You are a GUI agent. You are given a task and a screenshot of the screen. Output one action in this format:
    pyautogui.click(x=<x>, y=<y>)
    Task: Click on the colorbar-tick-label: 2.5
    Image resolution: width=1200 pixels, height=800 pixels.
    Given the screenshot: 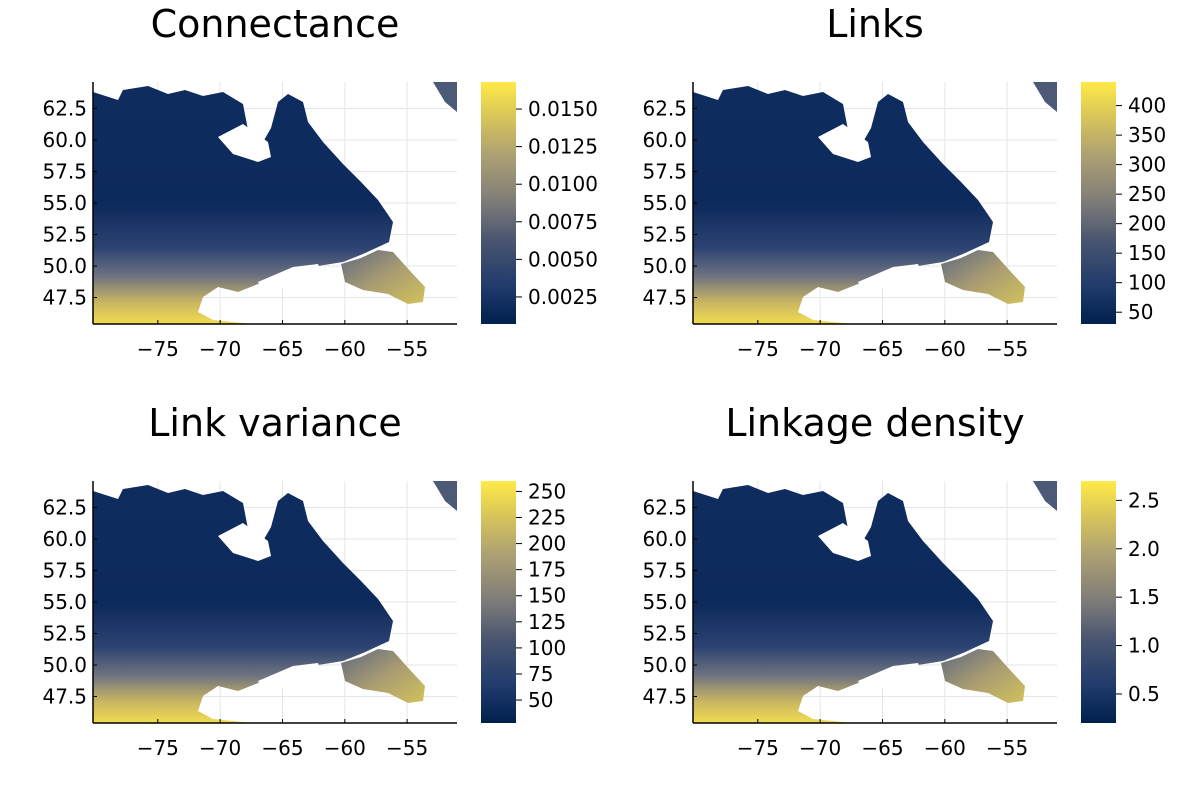 What is the action you would take?
    pyautogui.click(x=1144, y=500)
    